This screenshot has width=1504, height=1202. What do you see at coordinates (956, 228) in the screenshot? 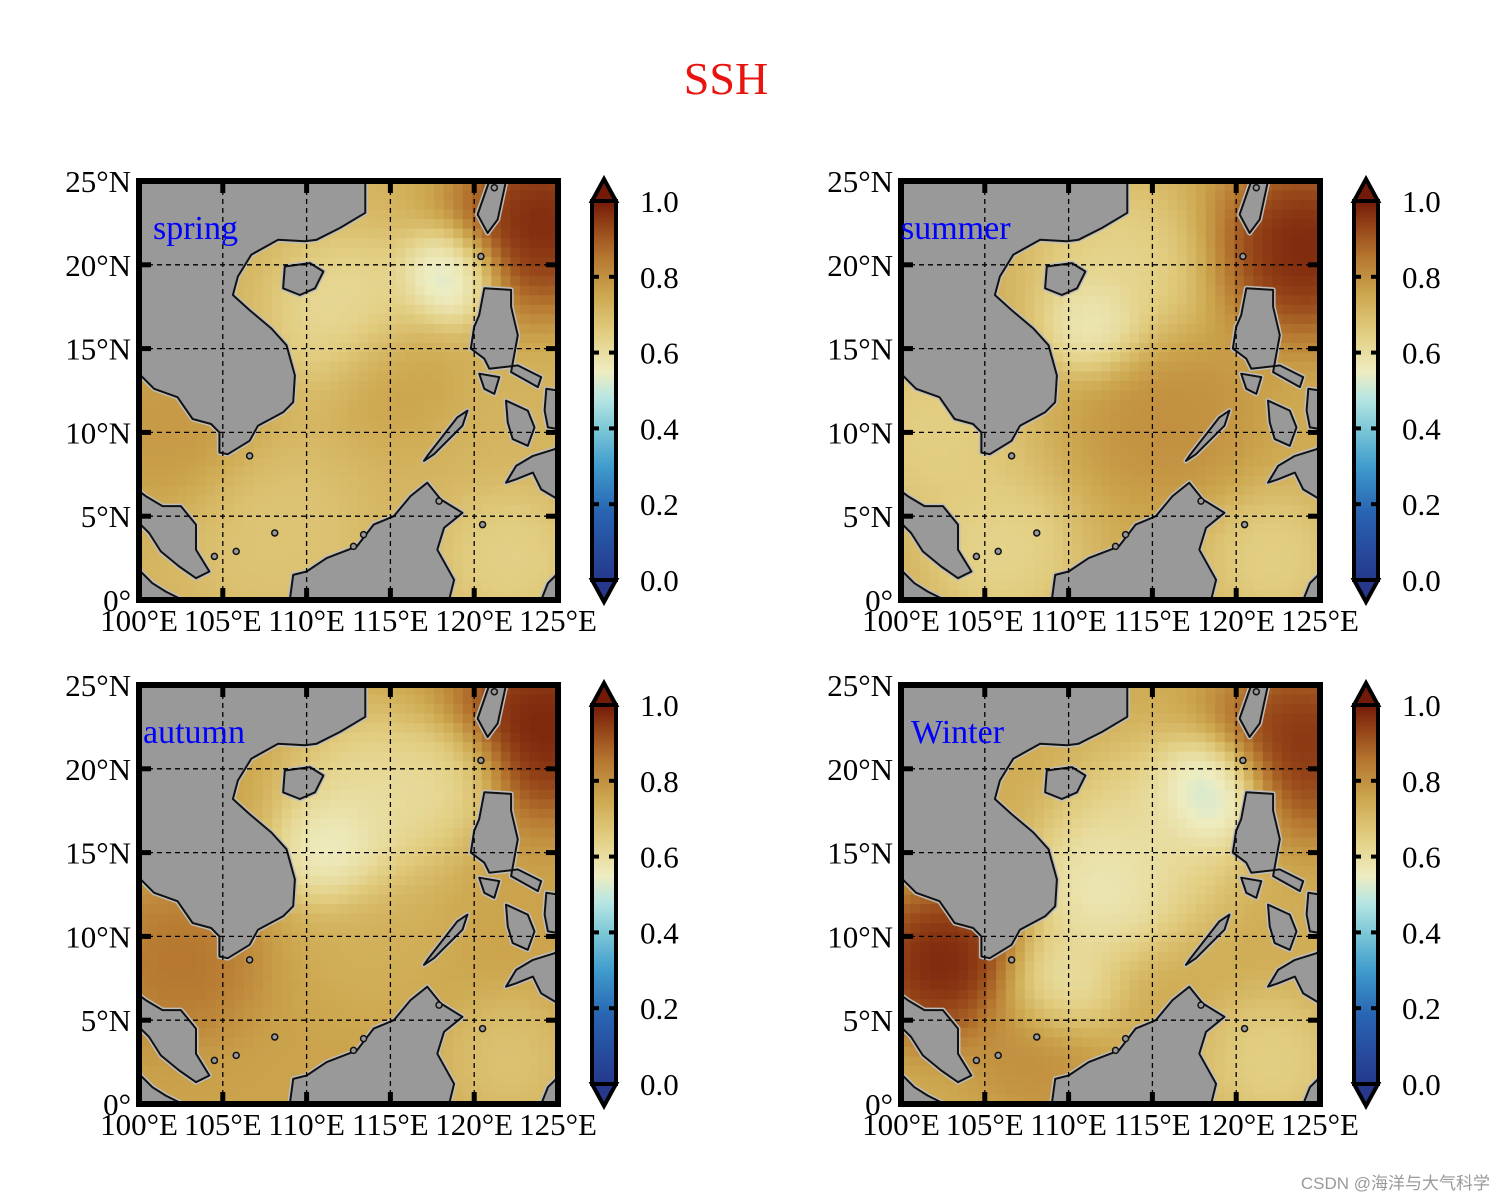
I see `season-label: summer` at bounding box center [956, 228].